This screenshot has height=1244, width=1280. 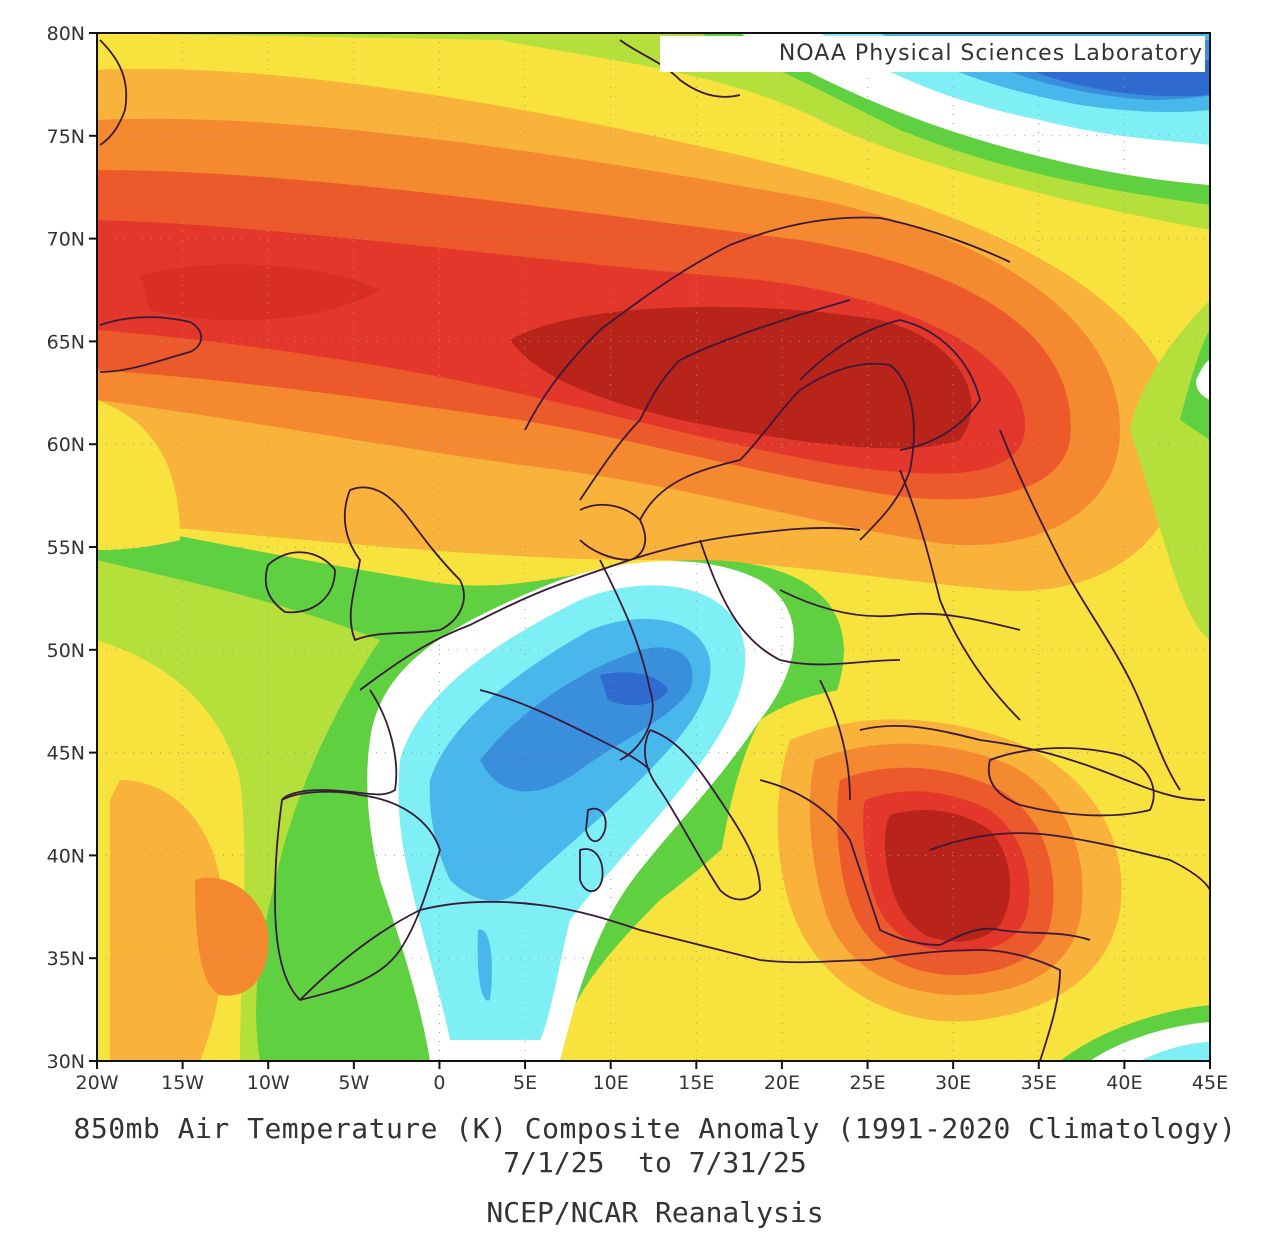 What do you see at coordinates (66, 856) in the screenshot?
I see `lat-tick-label: 40N` at bounding box center [66, 856].